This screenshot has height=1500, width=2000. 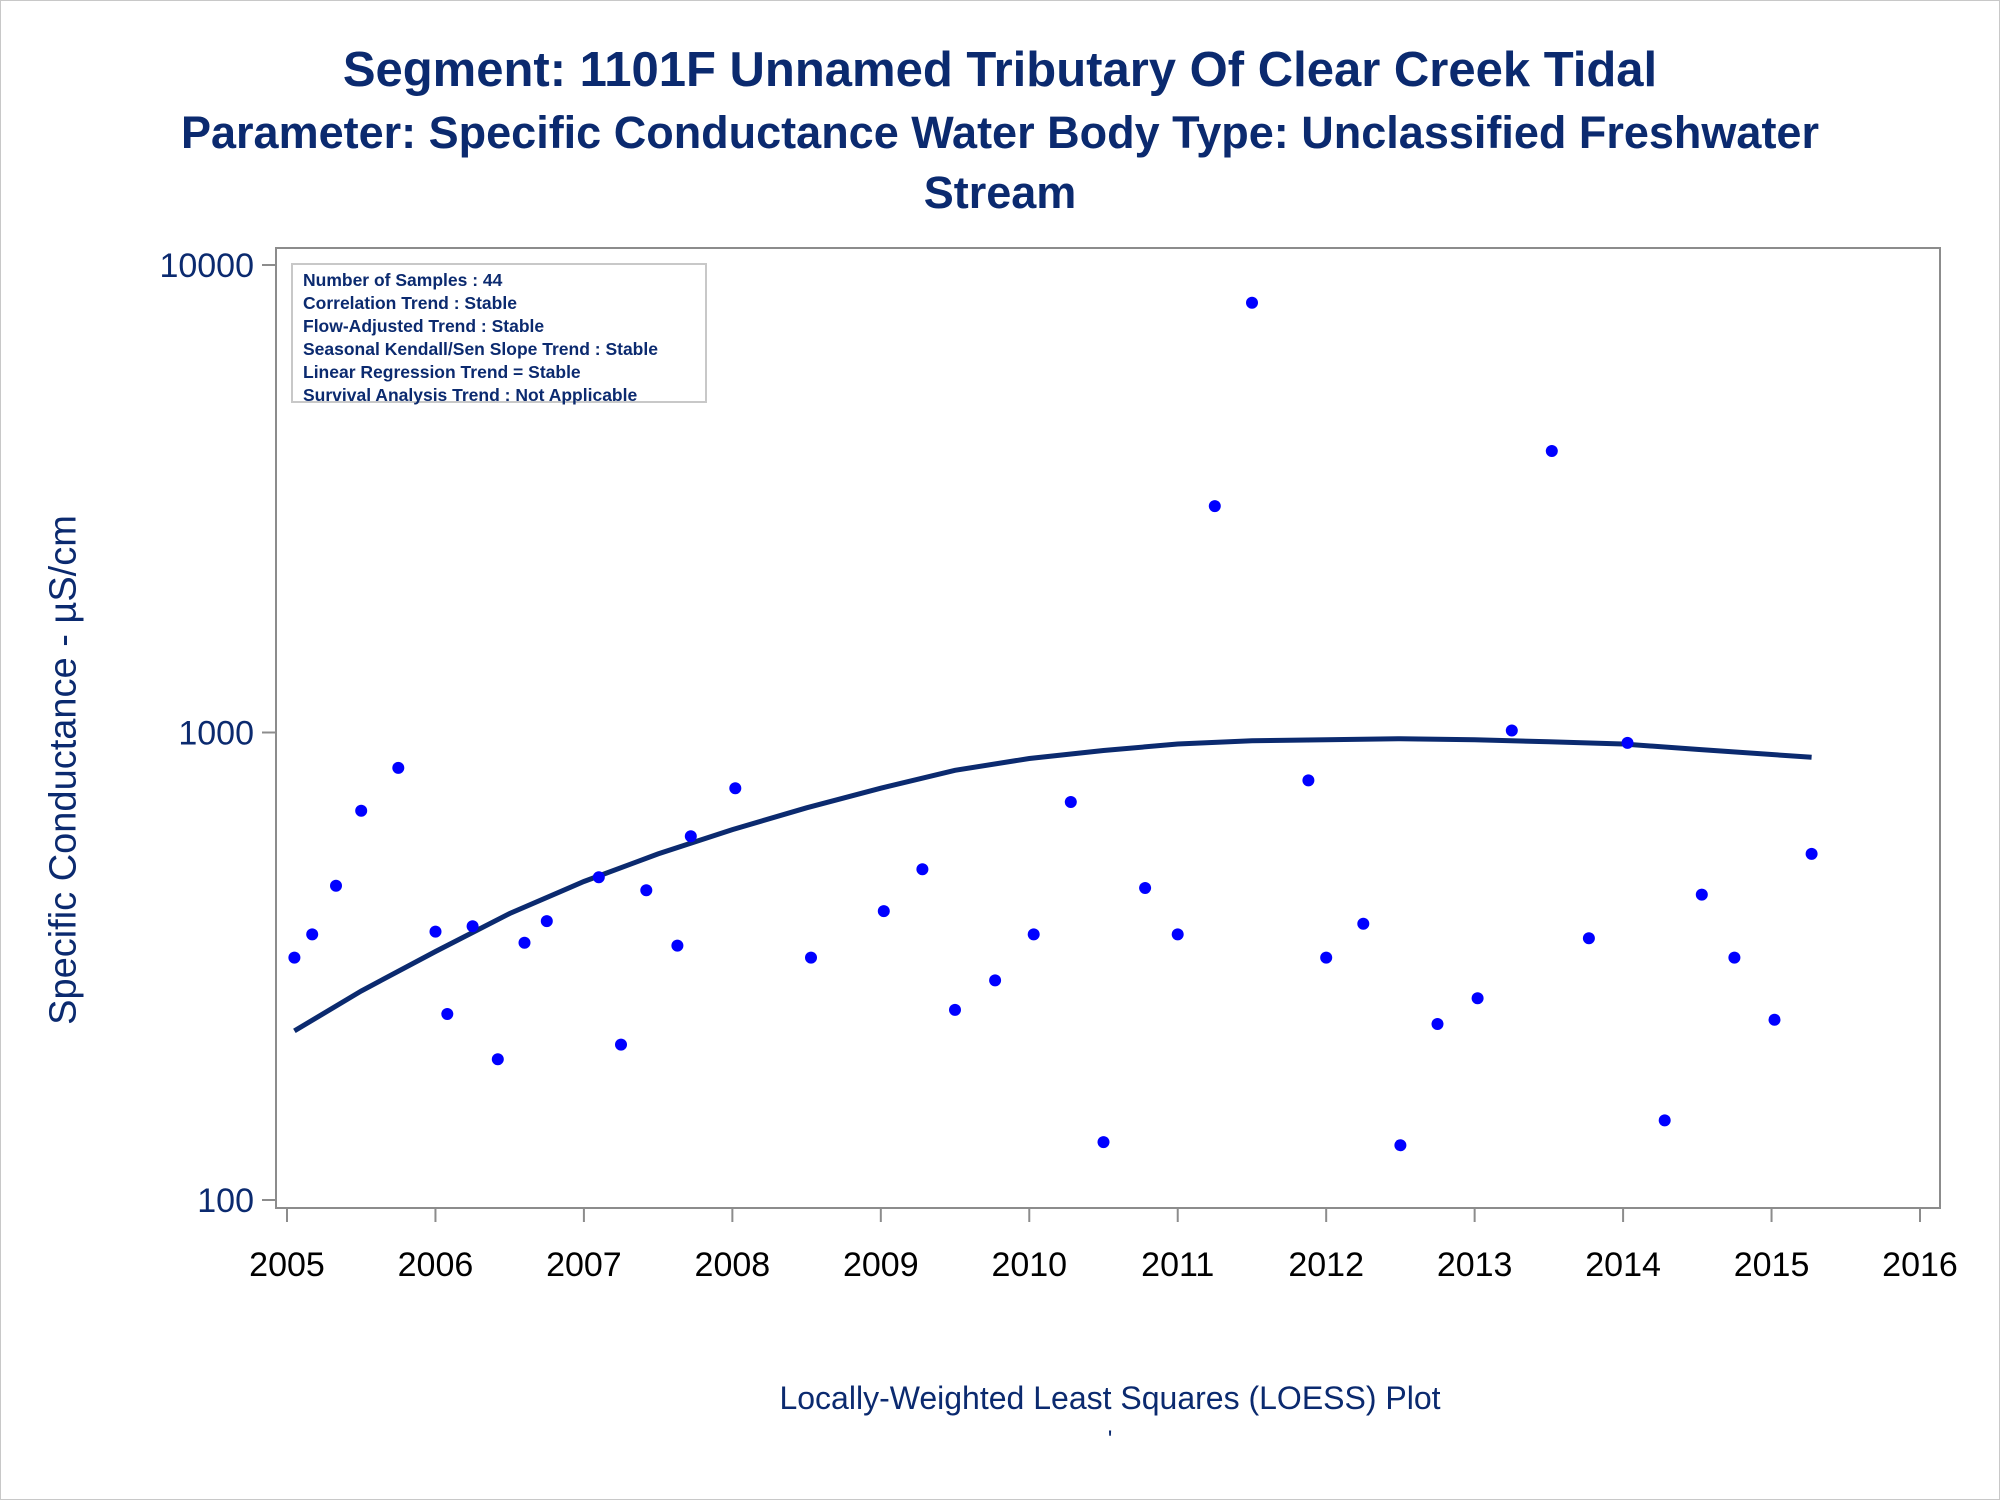 What do you see at coordinates (403, 280) in the screenshot?
I see `stats-line-samples: Number of Samples : 44` at bounding box center [403, 280].